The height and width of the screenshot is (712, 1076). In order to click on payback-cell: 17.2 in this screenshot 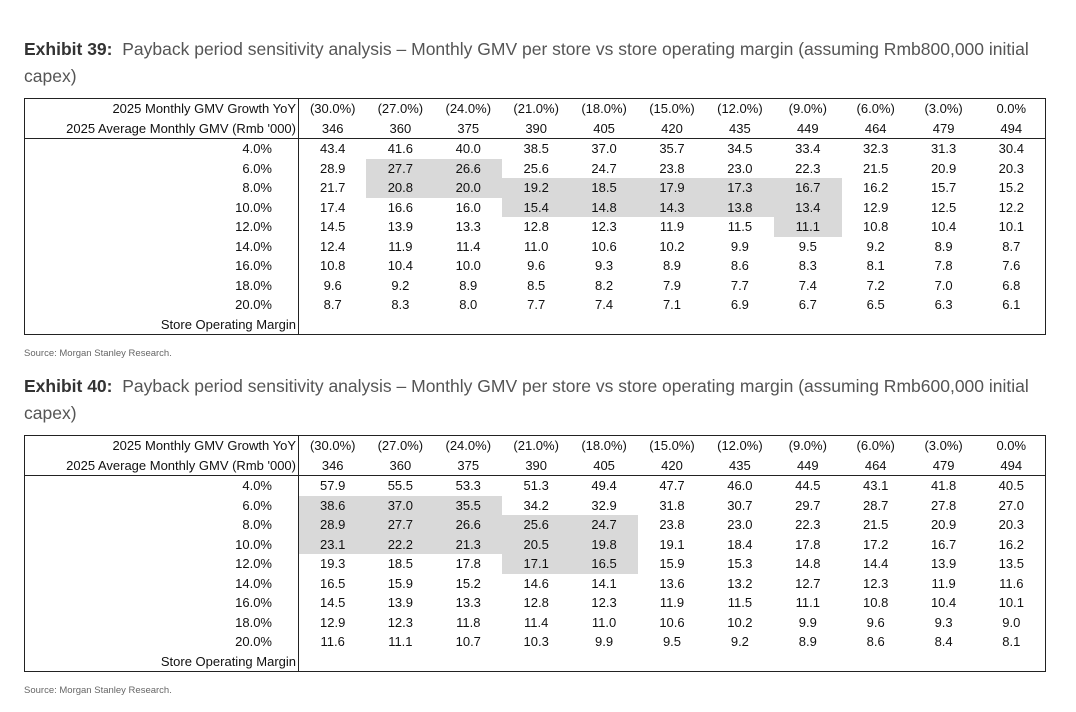, I will do `click(876, 544)`.